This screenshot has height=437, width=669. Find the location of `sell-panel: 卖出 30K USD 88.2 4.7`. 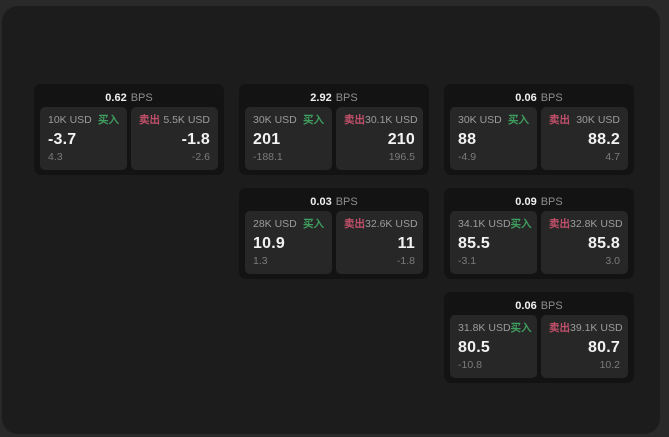

sell-panel: 卖出 30K USD 88.2 4.7 is located at coordinates (584, 138).